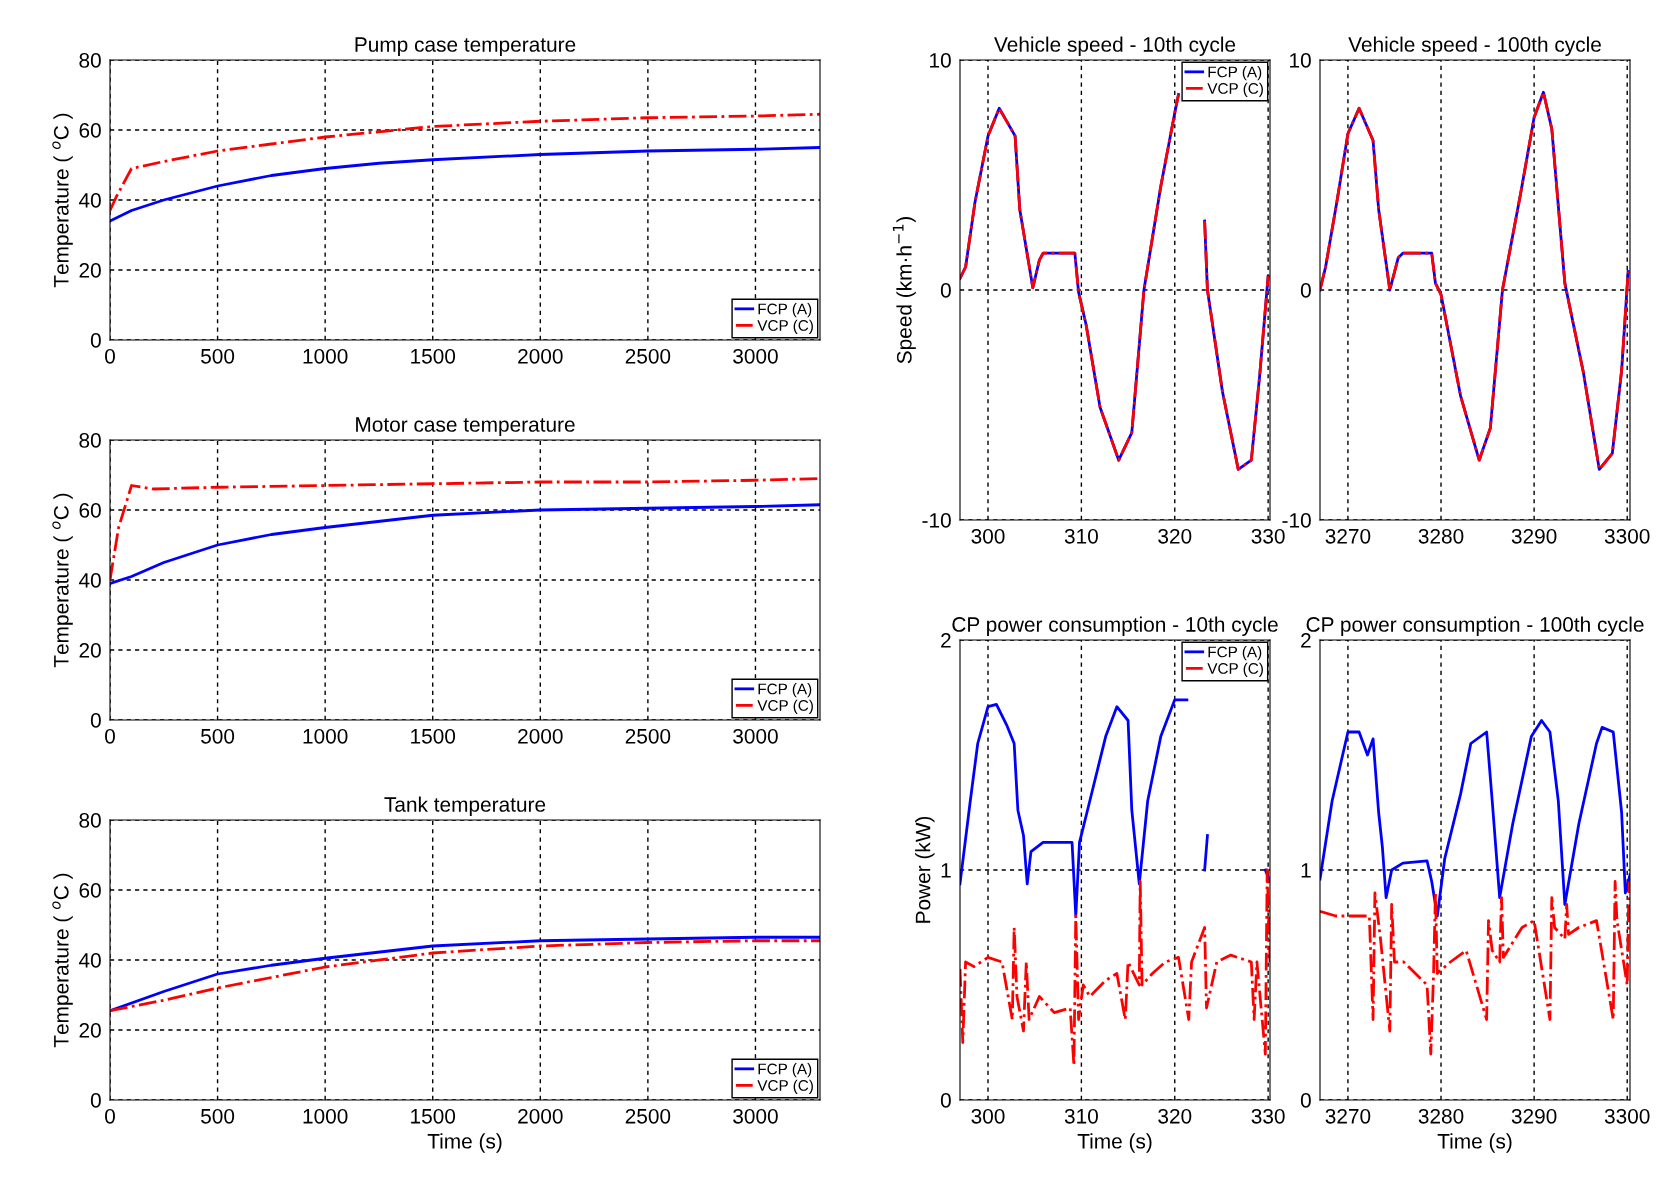  Describe the element at coordinates (1115, 46) in the screenshot. I see `chart-title: Vehicle speed - 10th cycle` at that location.